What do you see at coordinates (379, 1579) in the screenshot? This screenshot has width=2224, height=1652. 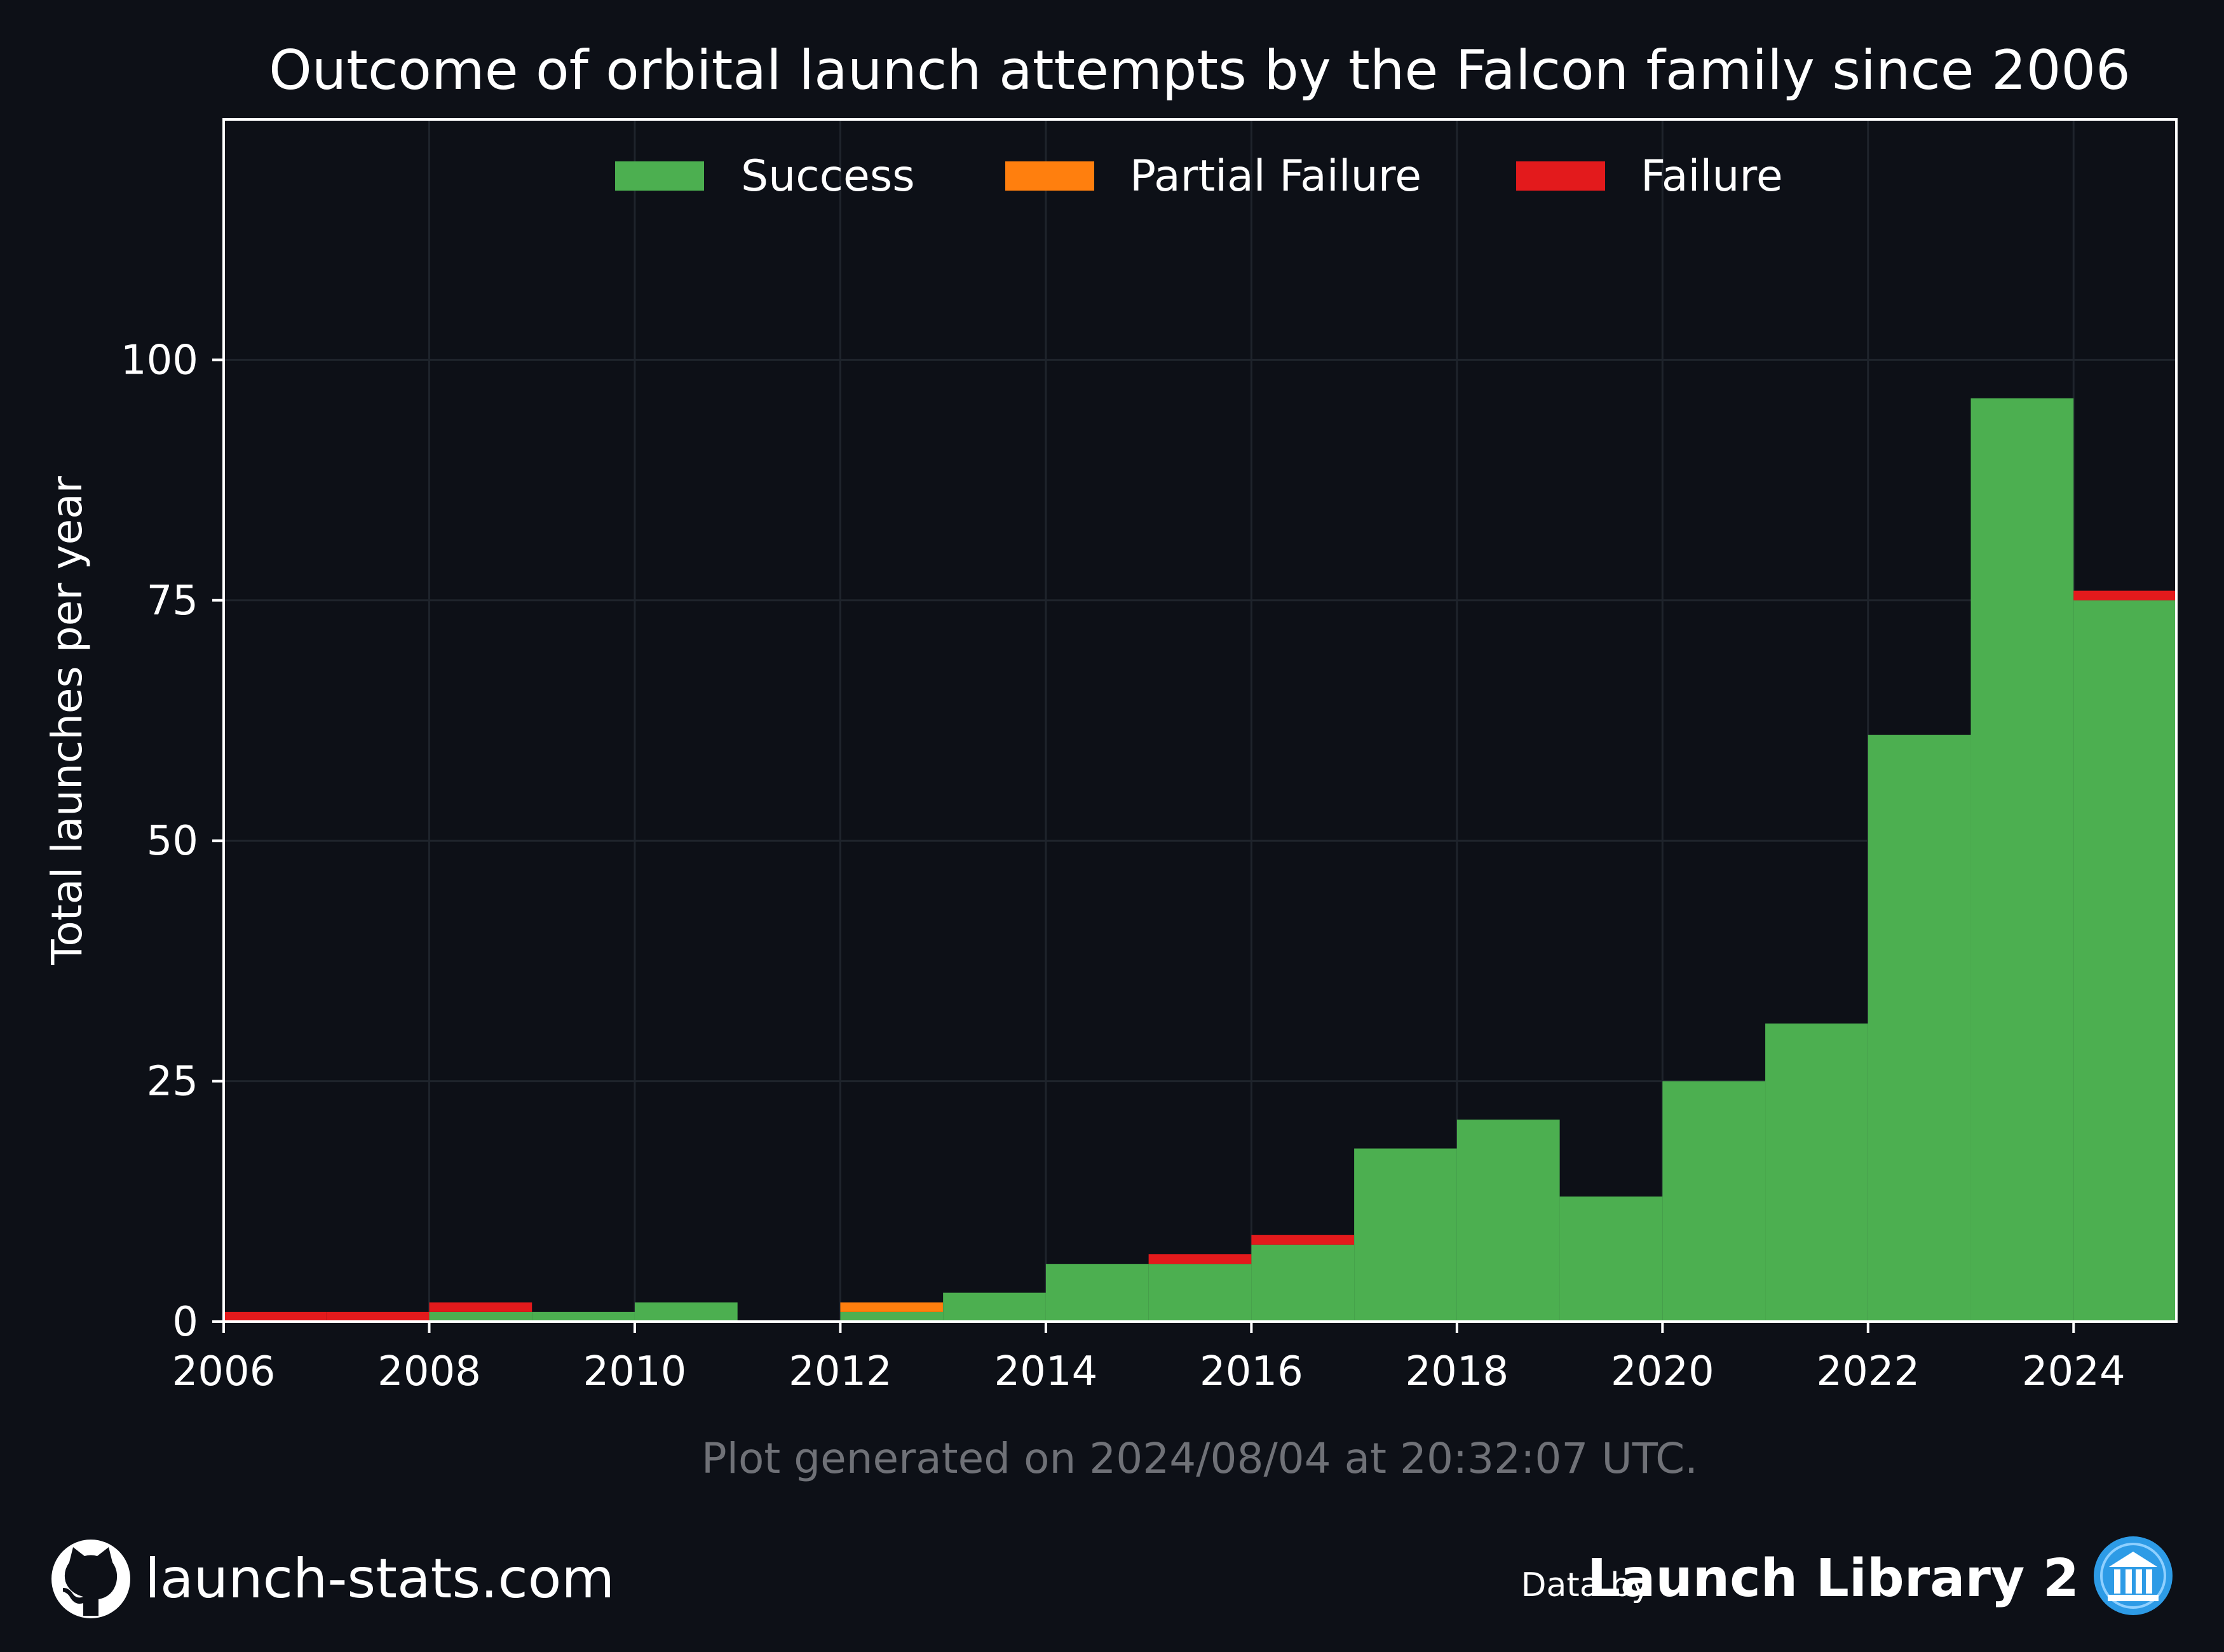 I see `site-link: launch-stats.com` at bounding box center [379, 1579].